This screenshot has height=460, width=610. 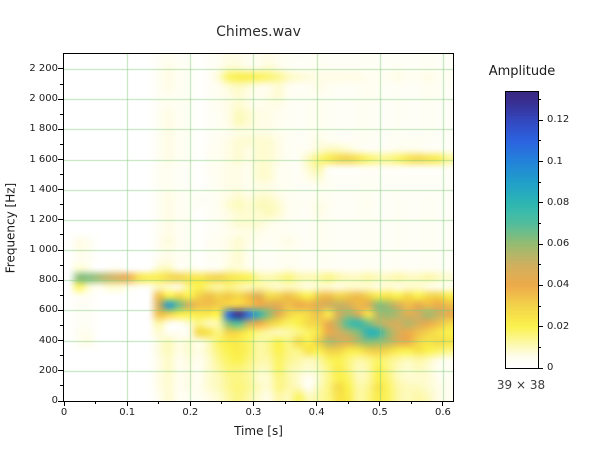 What do you see at coordinates (550, 367) in the screenshot?
I see `colorbar-tick-label: 0` at bounding box center [550, 367].